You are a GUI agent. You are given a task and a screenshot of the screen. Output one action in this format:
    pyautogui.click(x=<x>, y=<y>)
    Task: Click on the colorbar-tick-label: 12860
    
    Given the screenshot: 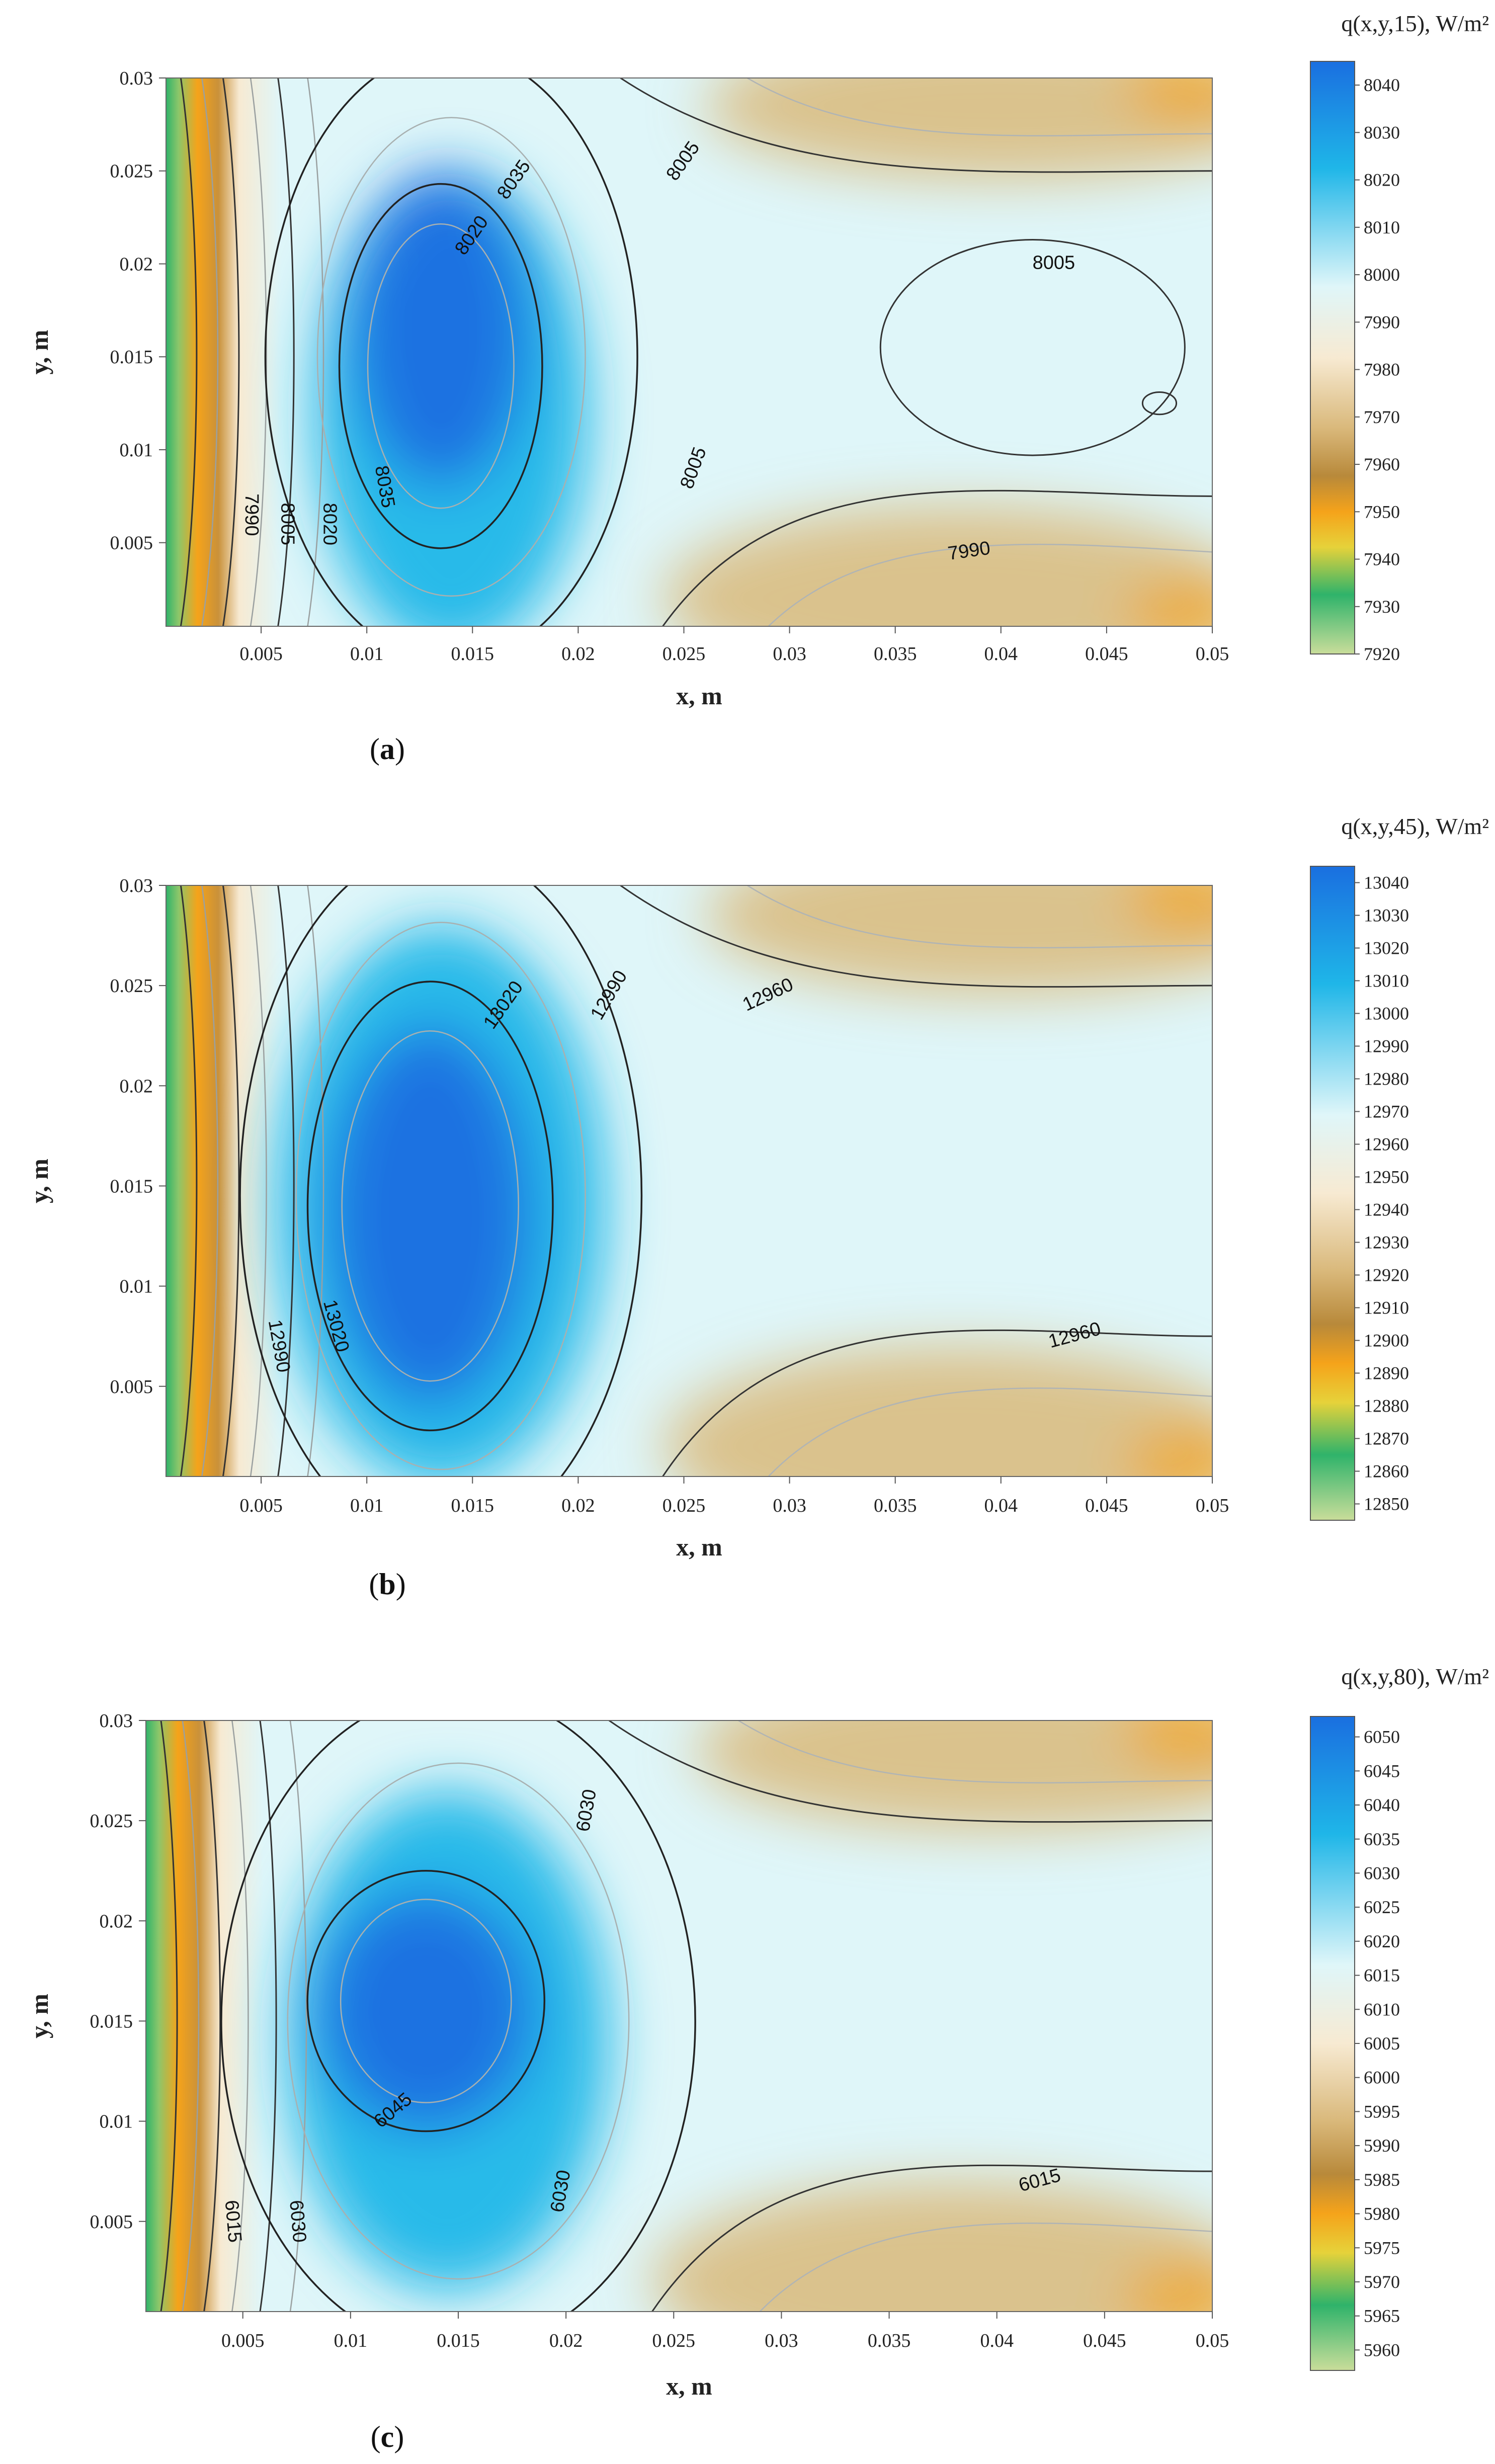 What is the action you would take?
    pyautogui.click(x=1387, y=1471)
    